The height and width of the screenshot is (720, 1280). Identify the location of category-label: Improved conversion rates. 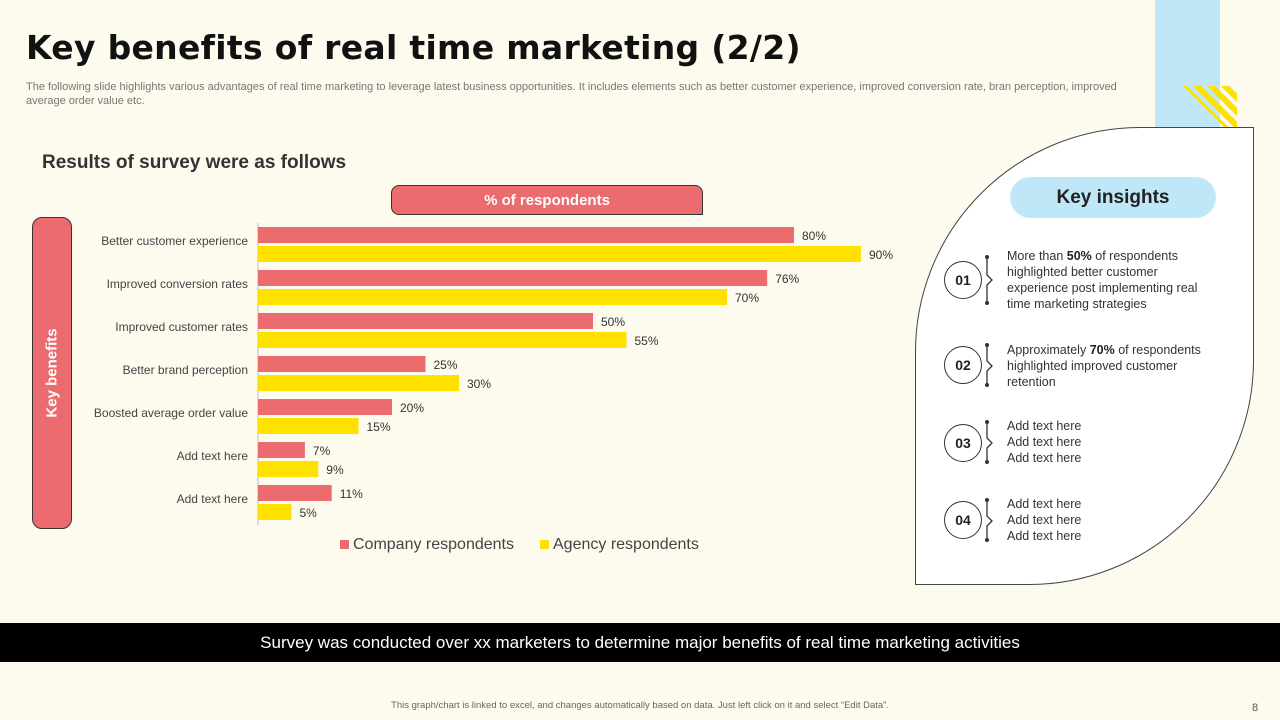
(177, 284).